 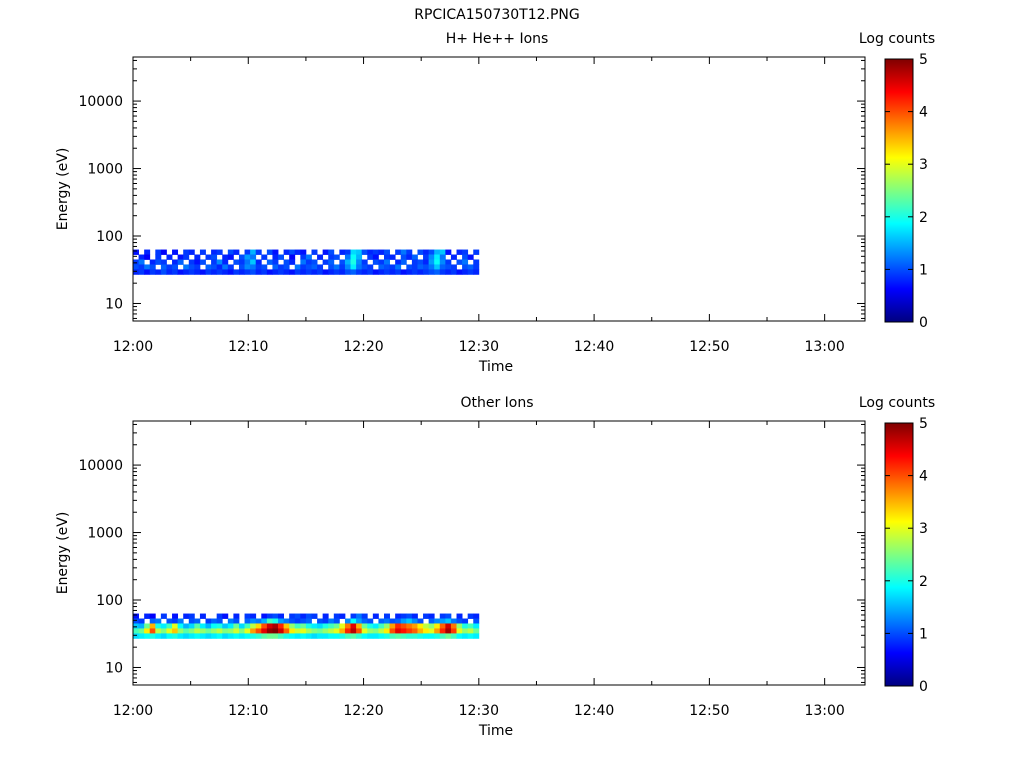 What do you see at coordinates (479, 347) in the screenshot?
I see `x-tick-label: 12:30` at bounding box center [479, 347].